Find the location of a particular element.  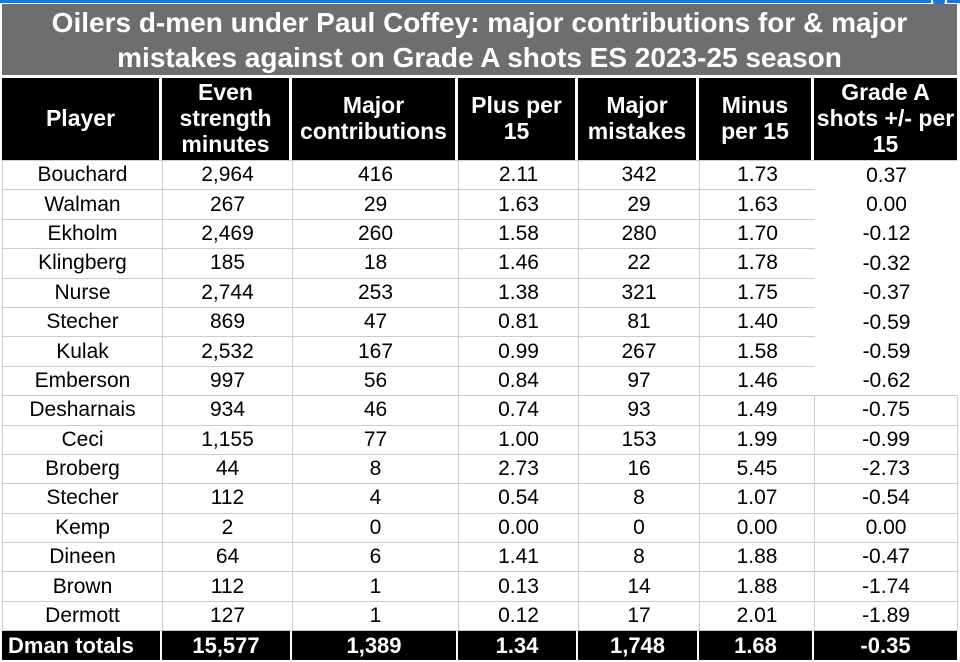

stat-cell: 17 is located at coordinates (639, 616).